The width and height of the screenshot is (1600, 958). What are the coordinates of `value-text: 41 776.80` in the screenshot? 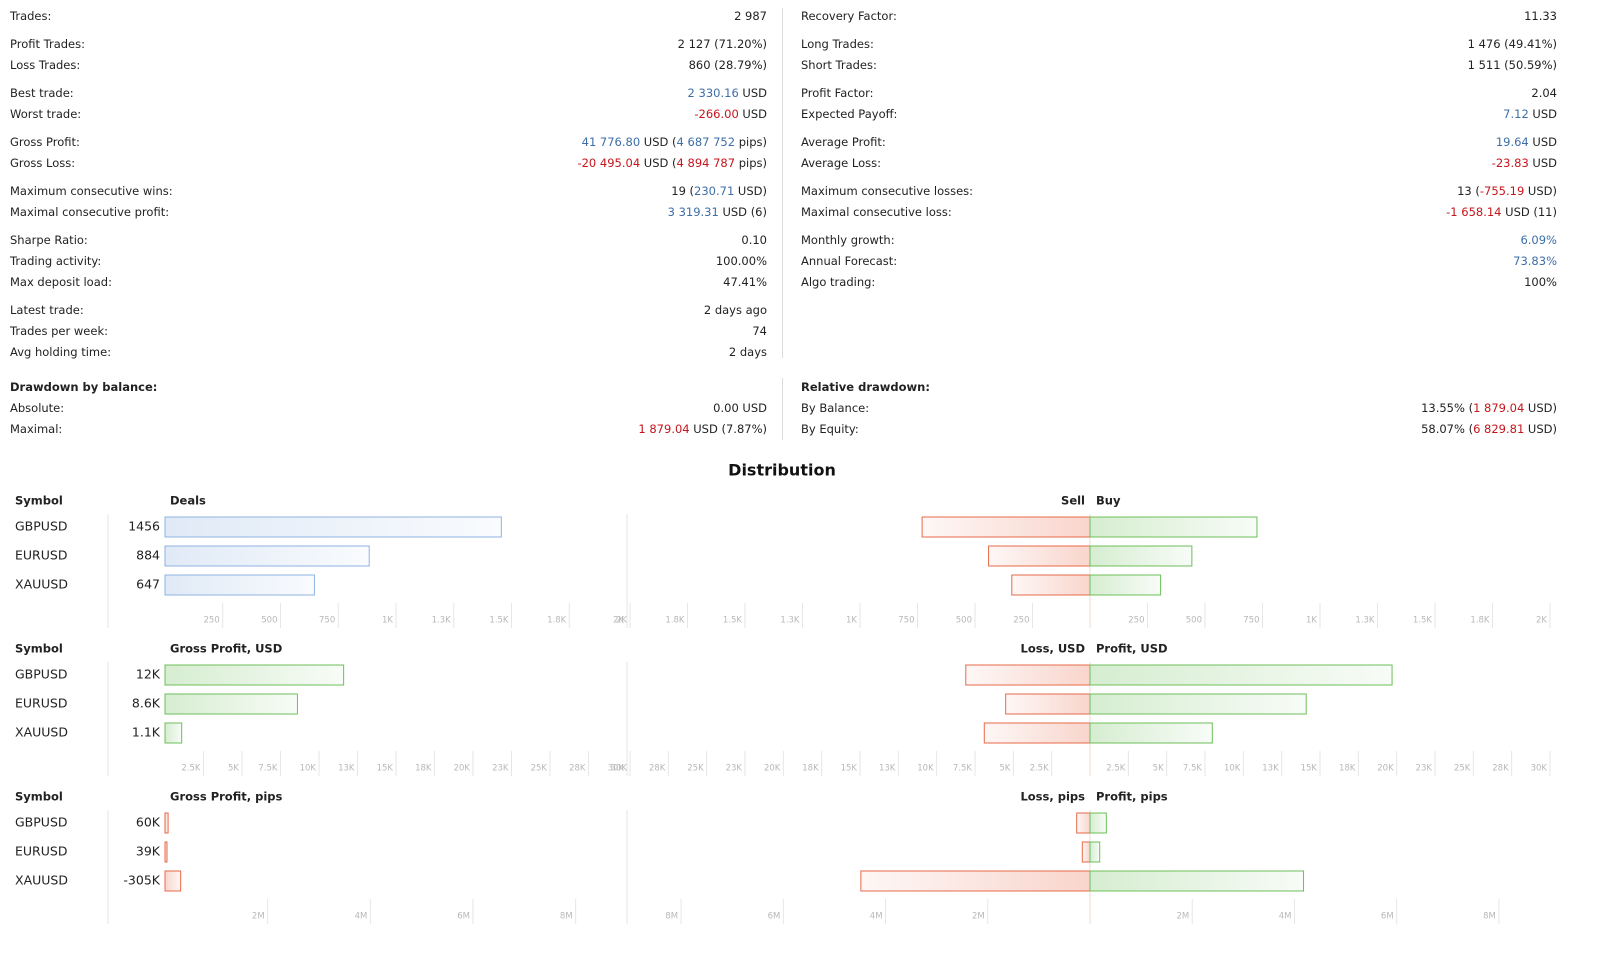 It's located at (611, 142).